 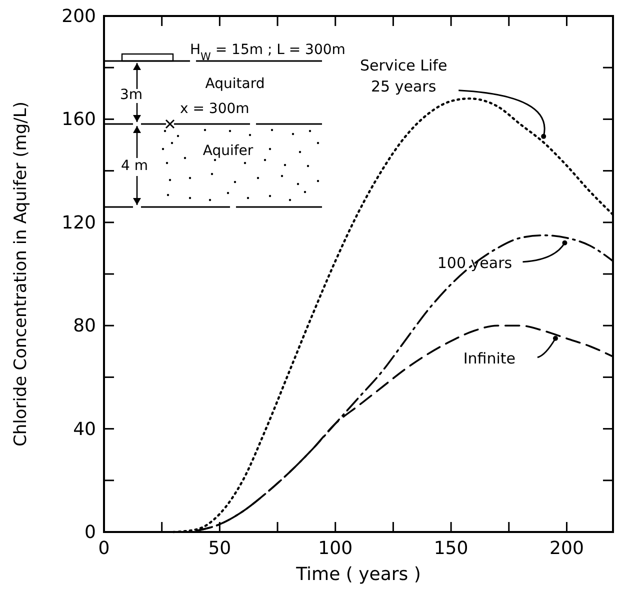 What do you see at coordinates (335, 548) in the screenshot?
I see `x-tick-label: 100` at bounding box center [335, 548].